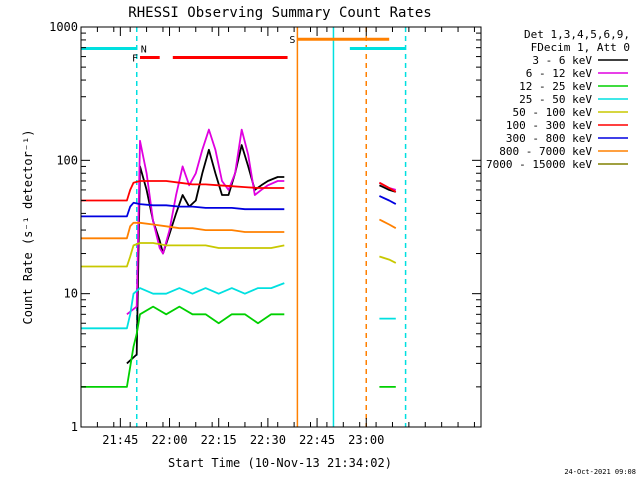 Image resolution: width=640 pixels, height=480 pixels. I want to click on legend-label: 300 - 800 keV, so click(549, 138).